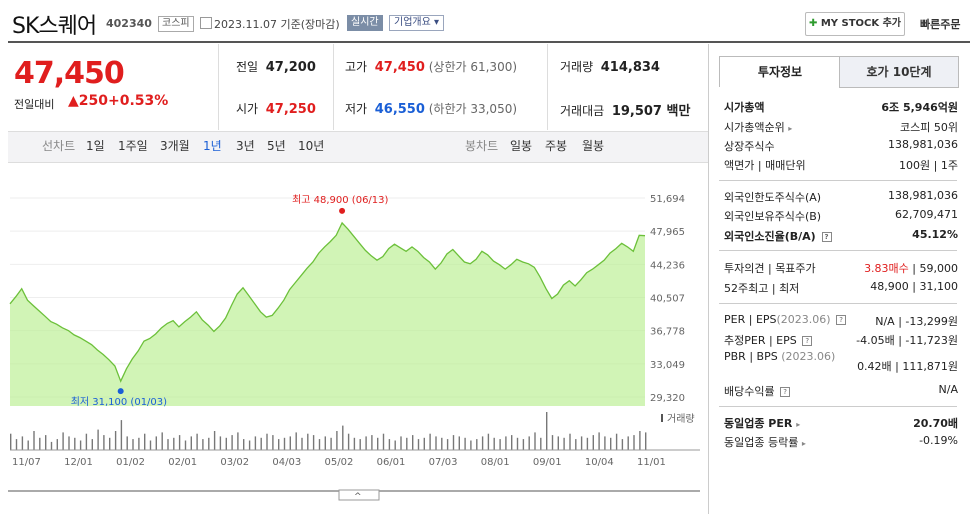 Image resolution: width=980 pixels, height=514 pixels. I want to click on period-5y: 5년, so click(276, 146).